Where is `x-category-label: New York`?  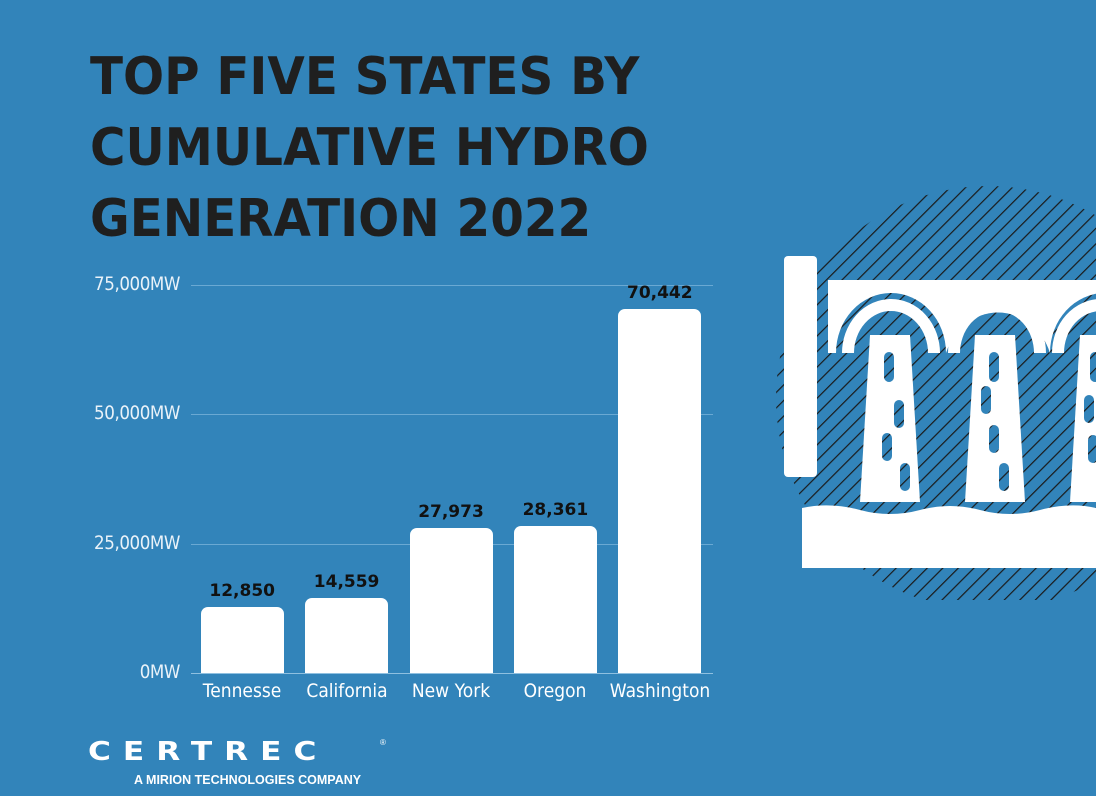
x-category-label: New York is located at coordinates (451, 691).